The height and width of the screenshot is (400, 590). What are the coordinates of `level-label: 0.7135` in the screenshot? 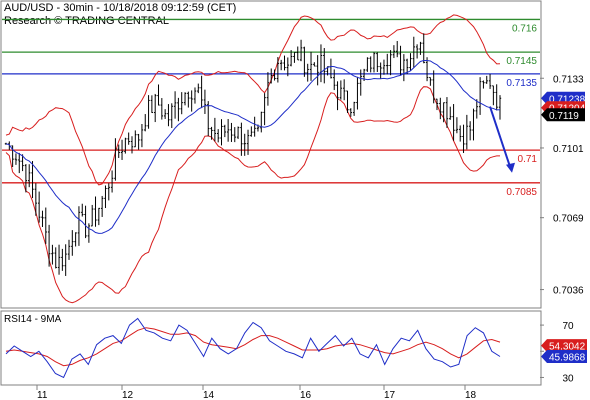 It's located at (521, 83).